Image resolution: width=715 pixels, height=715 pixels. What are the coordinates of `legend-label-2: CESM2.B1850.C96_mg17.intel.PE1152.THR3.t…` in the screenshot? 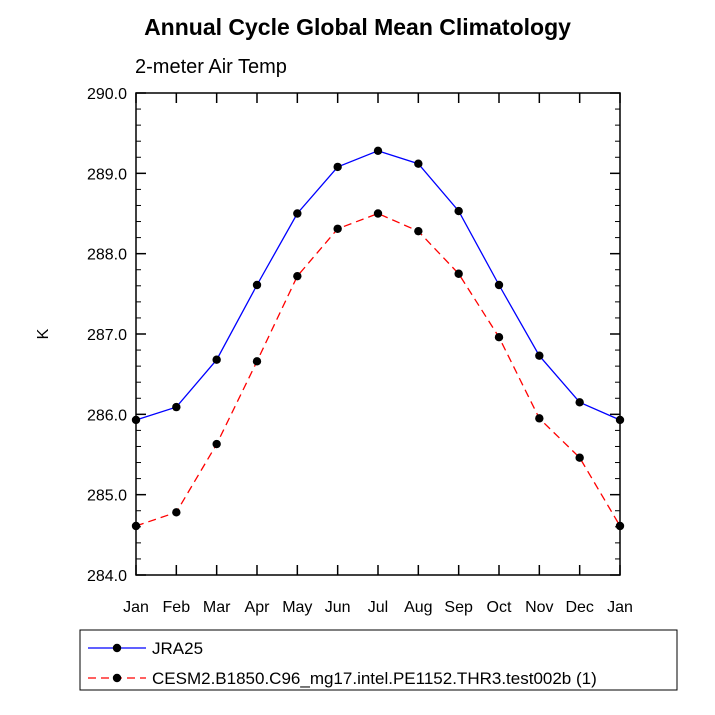 It's located at (374, 678).